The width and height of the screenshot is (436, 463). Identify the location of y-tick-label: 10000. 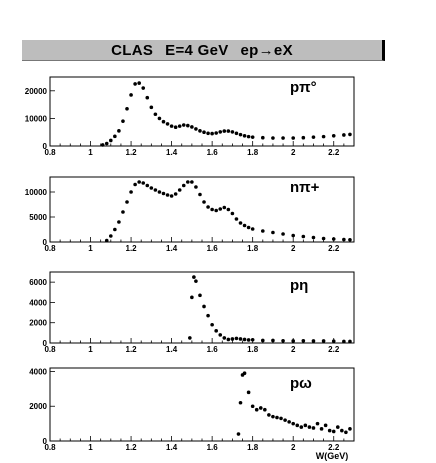
(36, 118).